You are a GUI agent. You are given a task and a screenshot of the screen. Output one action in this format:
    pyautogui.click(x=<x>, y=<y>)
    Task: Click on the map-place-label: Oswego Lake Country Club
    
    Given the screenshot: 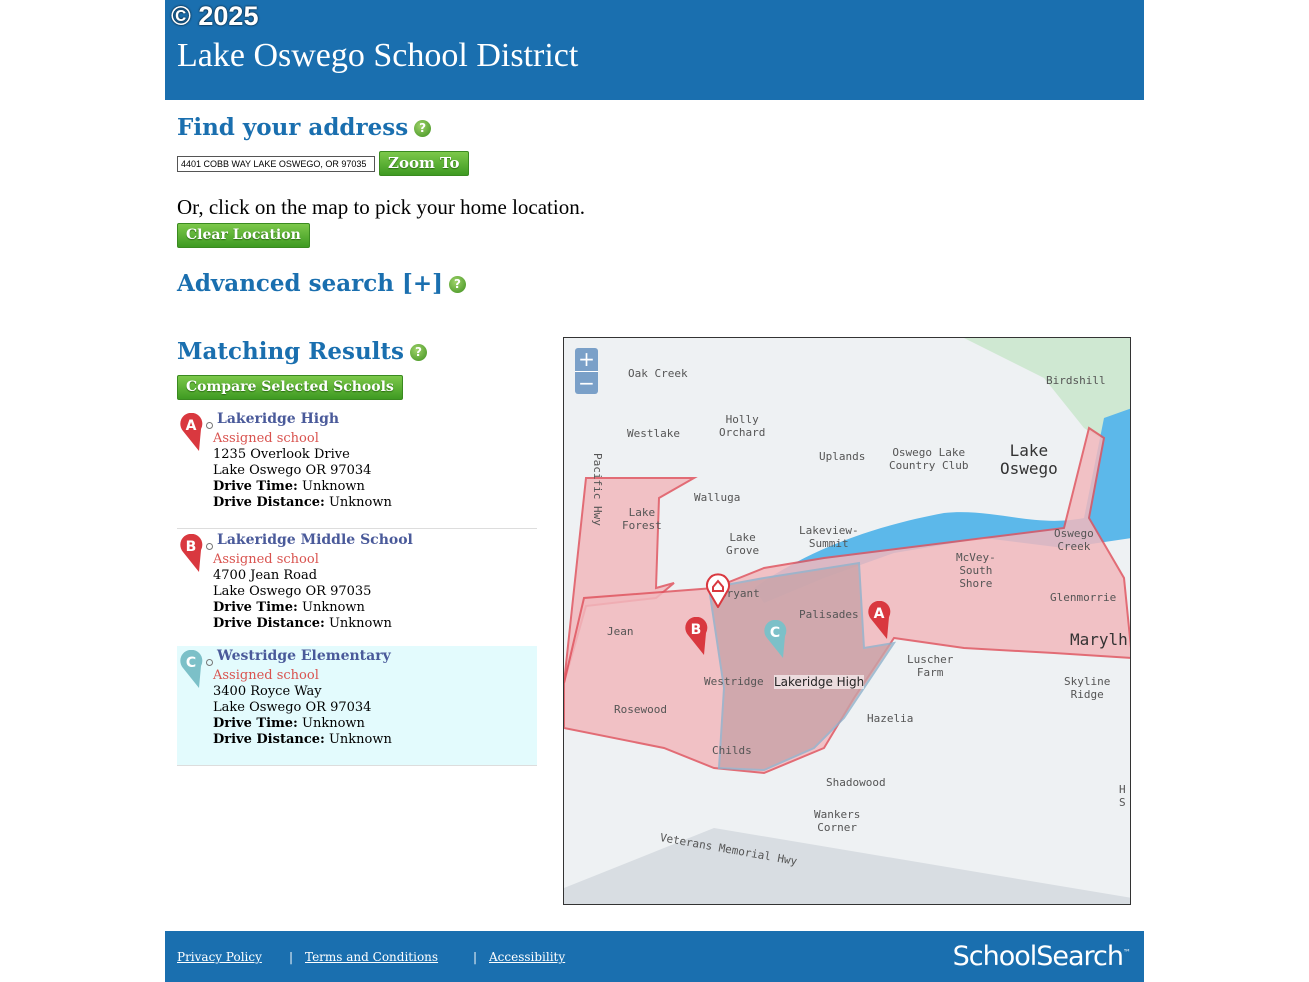 What is the action you would take?
    pyautogui.click(x=929, y=459)
    